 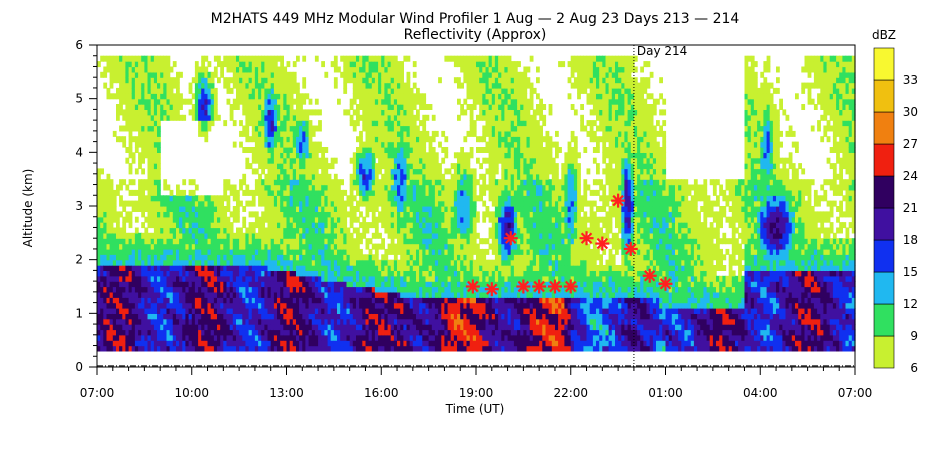 What do you see at coordinates (475, 35) in the screenshot?
I see `chart-subtitle: Reflectivity (Approx)` at bounding box center [475, 35].